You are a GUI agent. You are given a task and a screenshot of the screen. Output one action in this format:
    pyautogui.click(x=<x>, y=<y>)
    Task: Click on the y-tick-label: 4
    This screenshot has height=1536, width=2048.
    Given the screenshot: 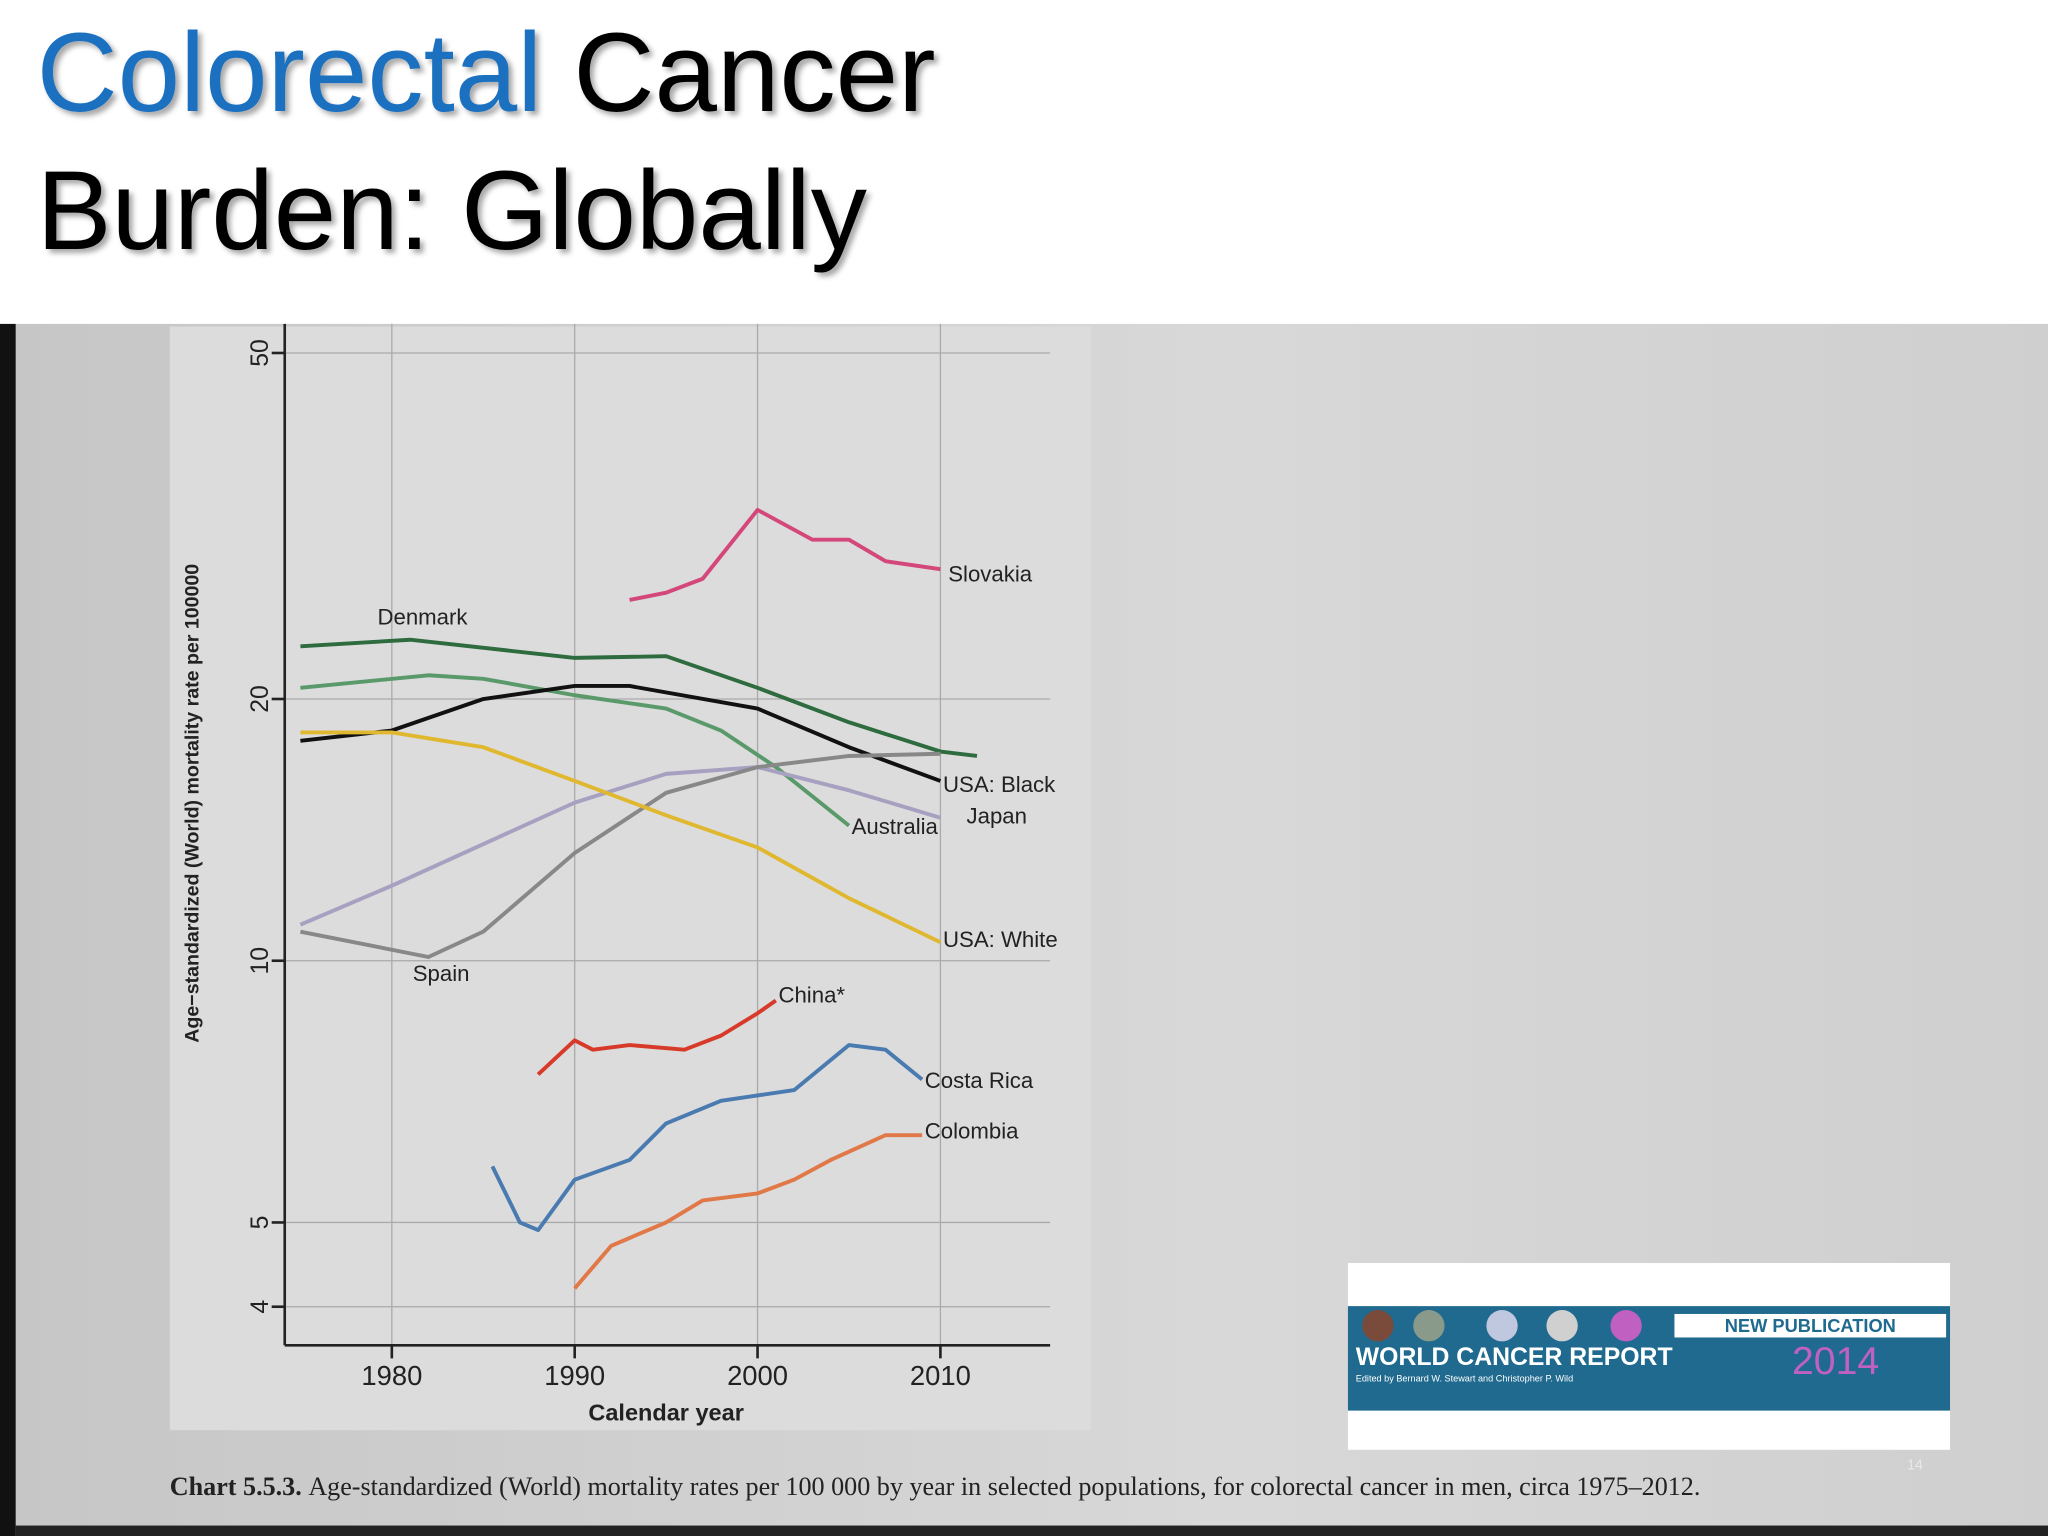 What is the action you would take?
    pyautogui.click(x=260, y=1307)
    